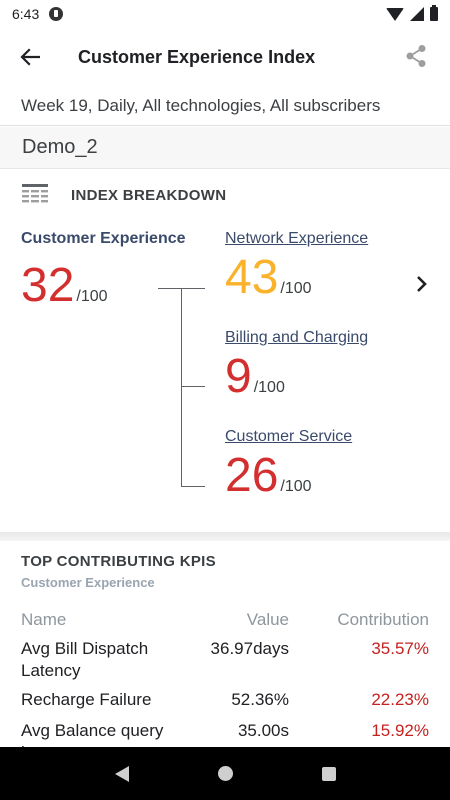  What do you see at coordinates (395, 14) in the screenshot?
I see `wifi-icon` at bounding box center [395, 14].